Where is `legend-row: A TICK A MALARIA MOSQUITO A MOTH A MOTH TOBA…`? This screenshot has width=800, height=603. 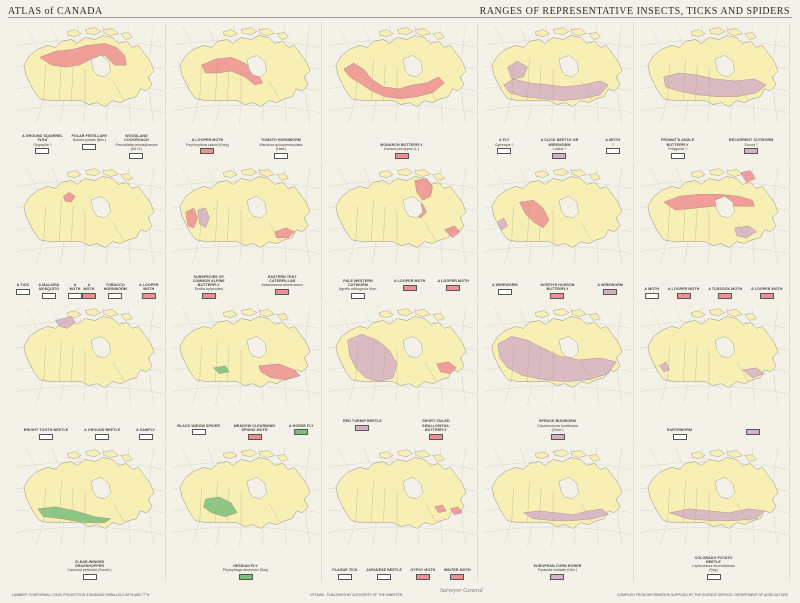
legend-row: A TICK A MALARIA MOSQUITO A MOTH A MOTH TOBA… is located at coordinates (89, 291).